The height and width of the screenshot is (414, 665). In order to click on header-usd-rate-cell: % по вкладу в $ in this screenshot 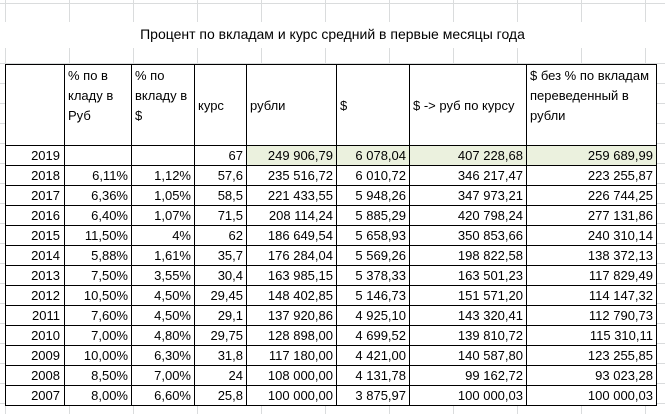, I will do `click(163, 105)`.